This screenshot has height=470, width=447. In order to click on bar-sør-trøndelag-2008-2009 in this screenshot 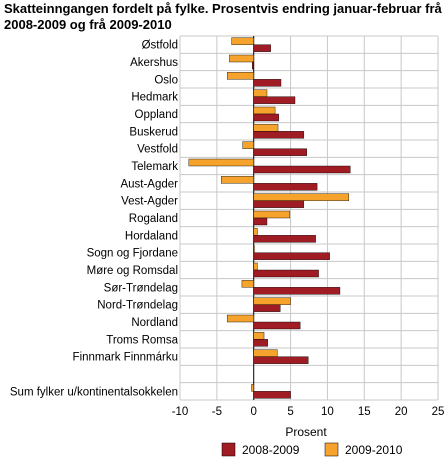, I will do `click(297, 291)`.